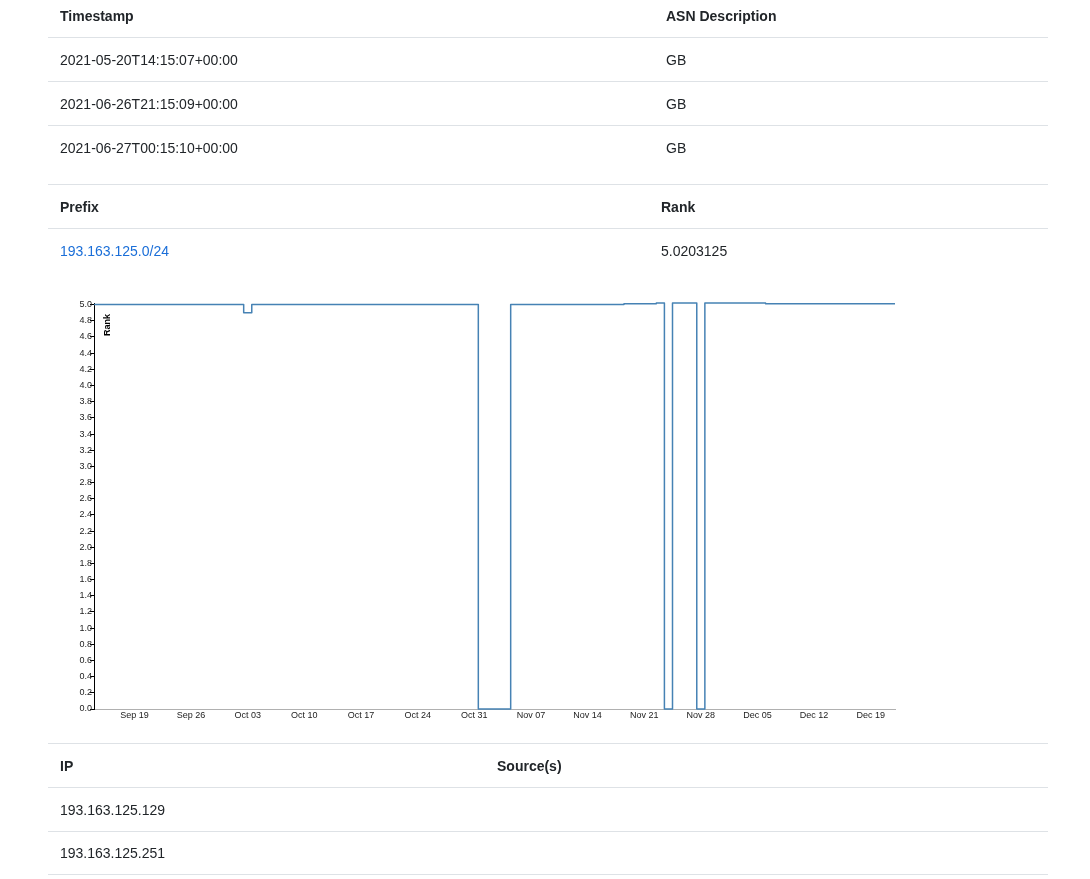  Describe the element at coordinates (417, 714) in the screenshot. I see `x-tick-label: Oct 24` at that location.